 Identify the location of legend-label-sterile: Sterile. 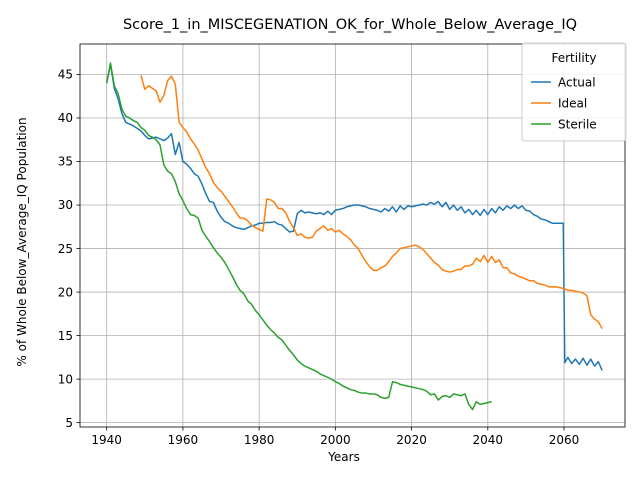
(577, 125).